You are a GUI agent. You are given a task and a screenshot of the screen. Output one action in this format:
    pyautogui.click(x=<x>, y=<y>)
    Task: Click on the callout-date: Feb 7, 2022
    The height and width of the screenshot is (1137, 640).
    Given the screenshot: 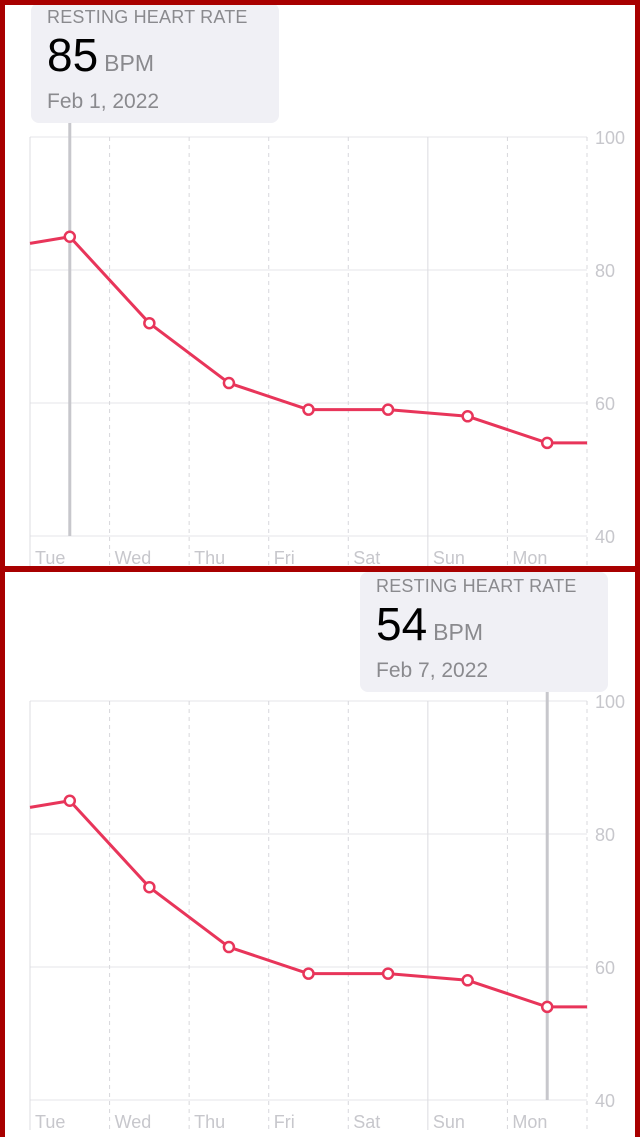 What is the action you would take?
    pyautogui.click(x=432, y=670)
    